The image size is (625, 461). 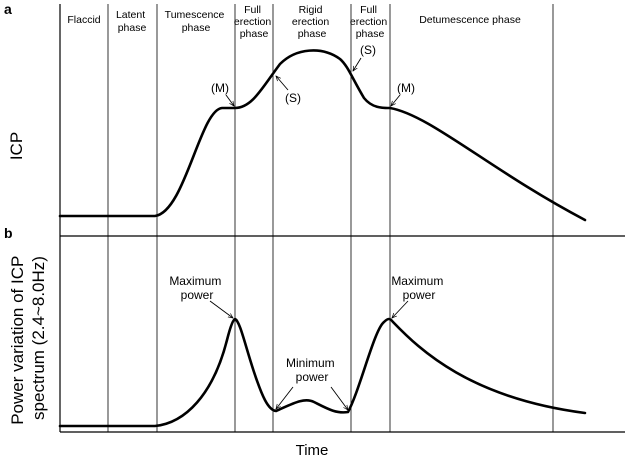 What do you see at coordinates (16, 146) in the screenshot?
I see `y-axis-label-icp: ICP` at bounding box center [16, 146].